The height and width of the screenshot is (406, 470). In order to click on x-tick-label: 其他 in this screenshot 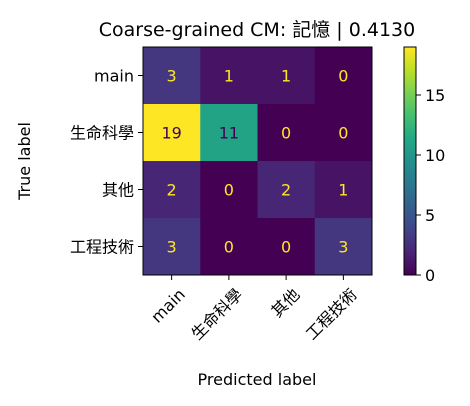, I will do `click(285, 303)`.